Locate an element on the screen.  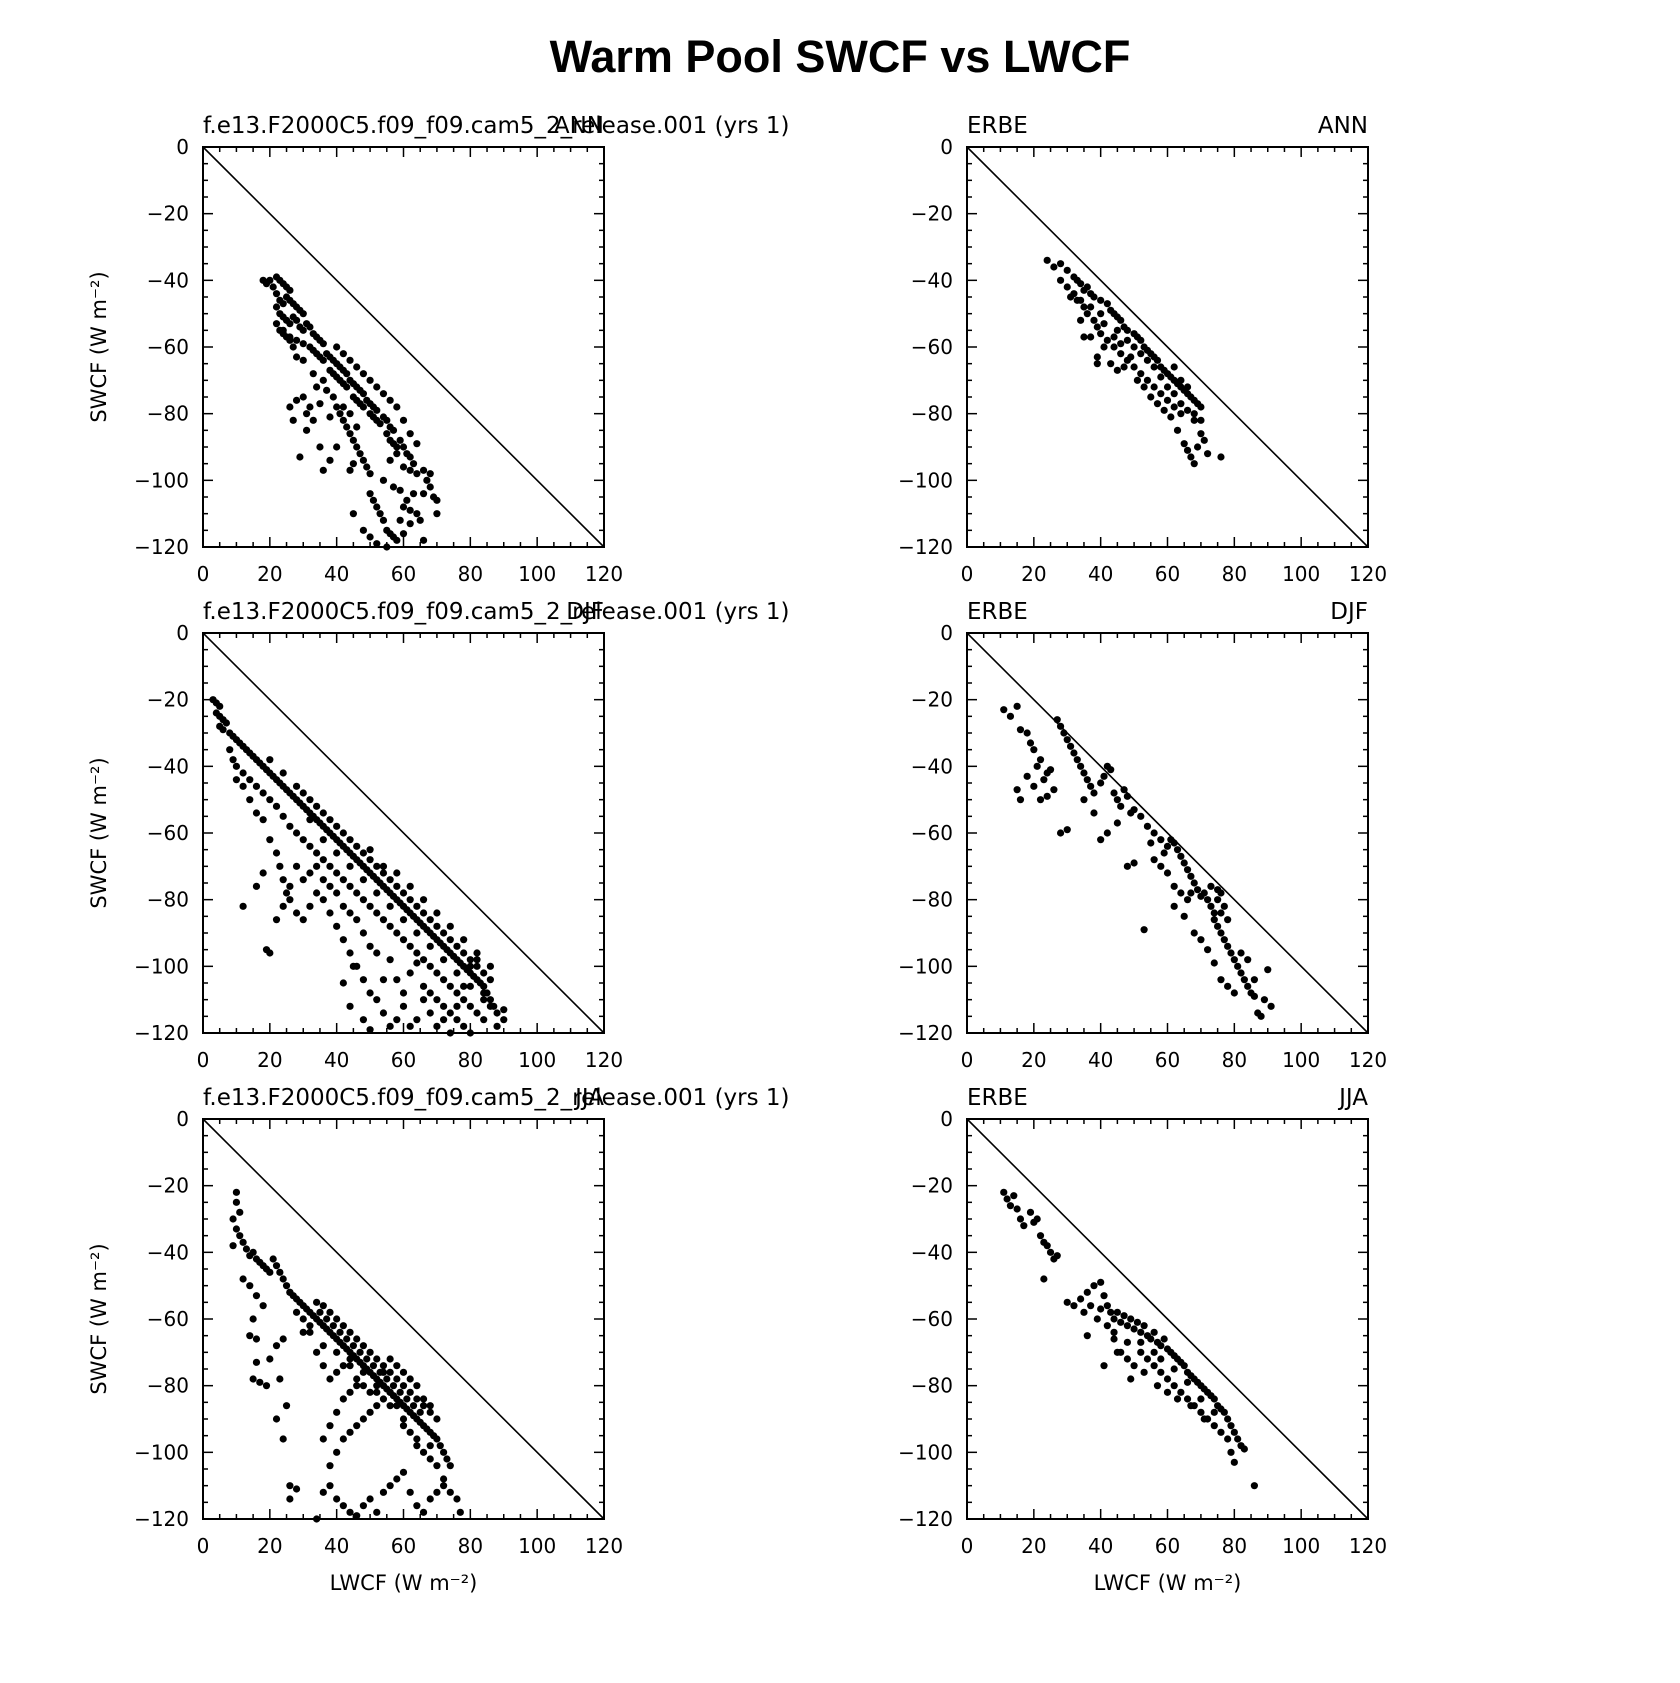
y-tick-label: −80 is located at coordinates (168, 1386).